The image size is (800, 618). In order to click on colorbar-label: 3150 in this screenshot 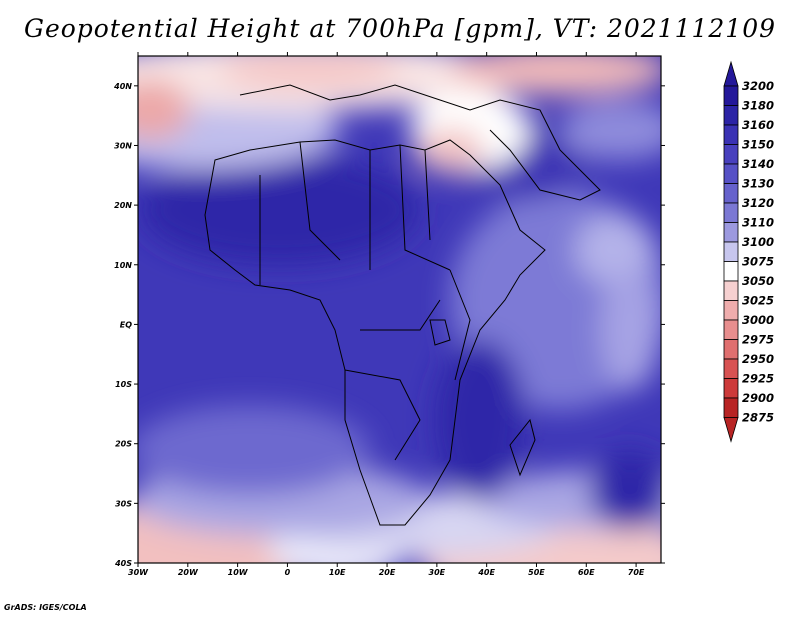, I will do `click(758, 145)`.